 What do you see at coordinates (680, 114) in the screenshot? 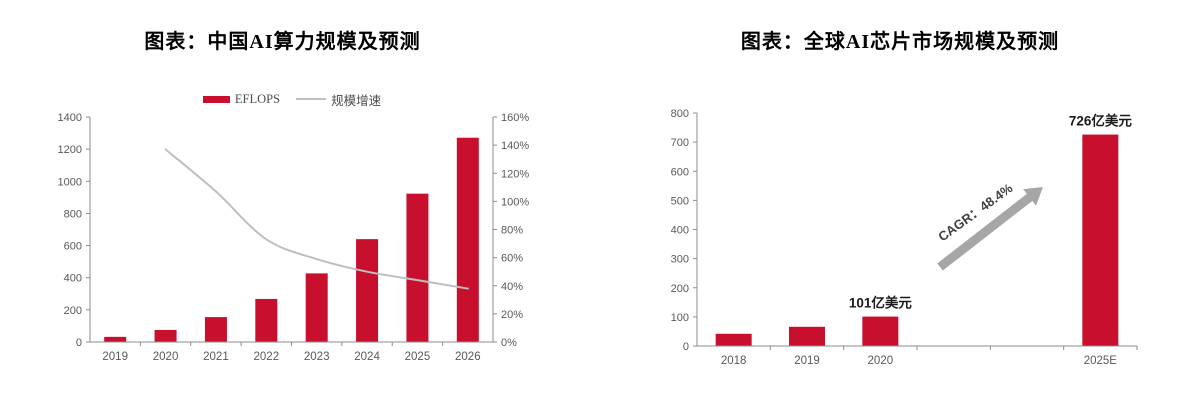
I see `y-axis-tick-label: 800` at bounding box center [680, 114].